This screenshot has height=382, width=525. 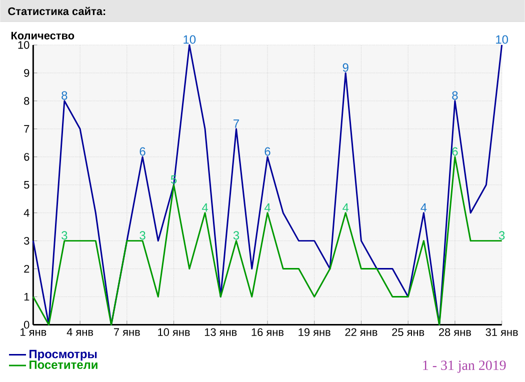 What do you see at coordinates (220, 332) in the screenshot?
I see `x-tick-label: 13 янв` at bounding box center [220, 332].